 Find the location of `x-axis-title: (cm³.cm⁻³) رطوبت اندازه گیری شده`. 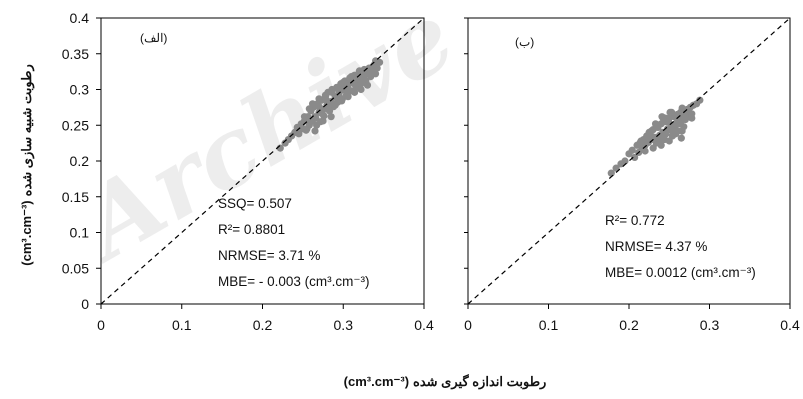

x-axis-title: (cm³.cm⁻³) رطوبت اندازه گیری شده is located at coordinates (445, 381).